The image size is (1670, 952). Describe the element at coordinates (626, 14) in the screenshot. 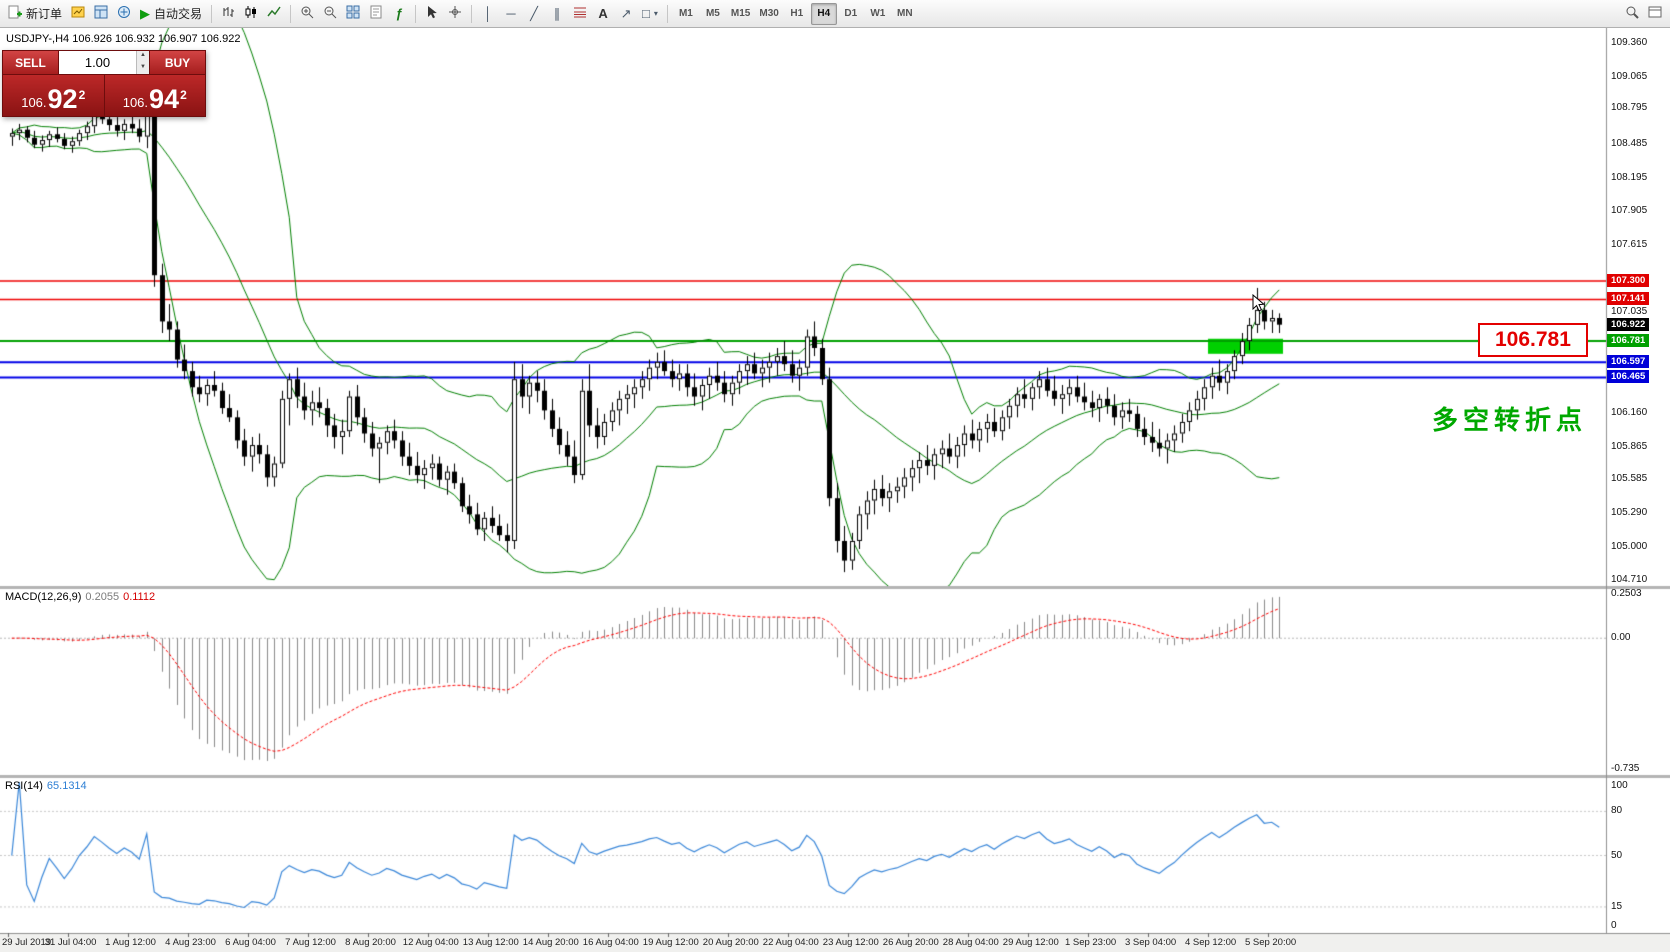

I see `arrows-button: ↗` at that location.